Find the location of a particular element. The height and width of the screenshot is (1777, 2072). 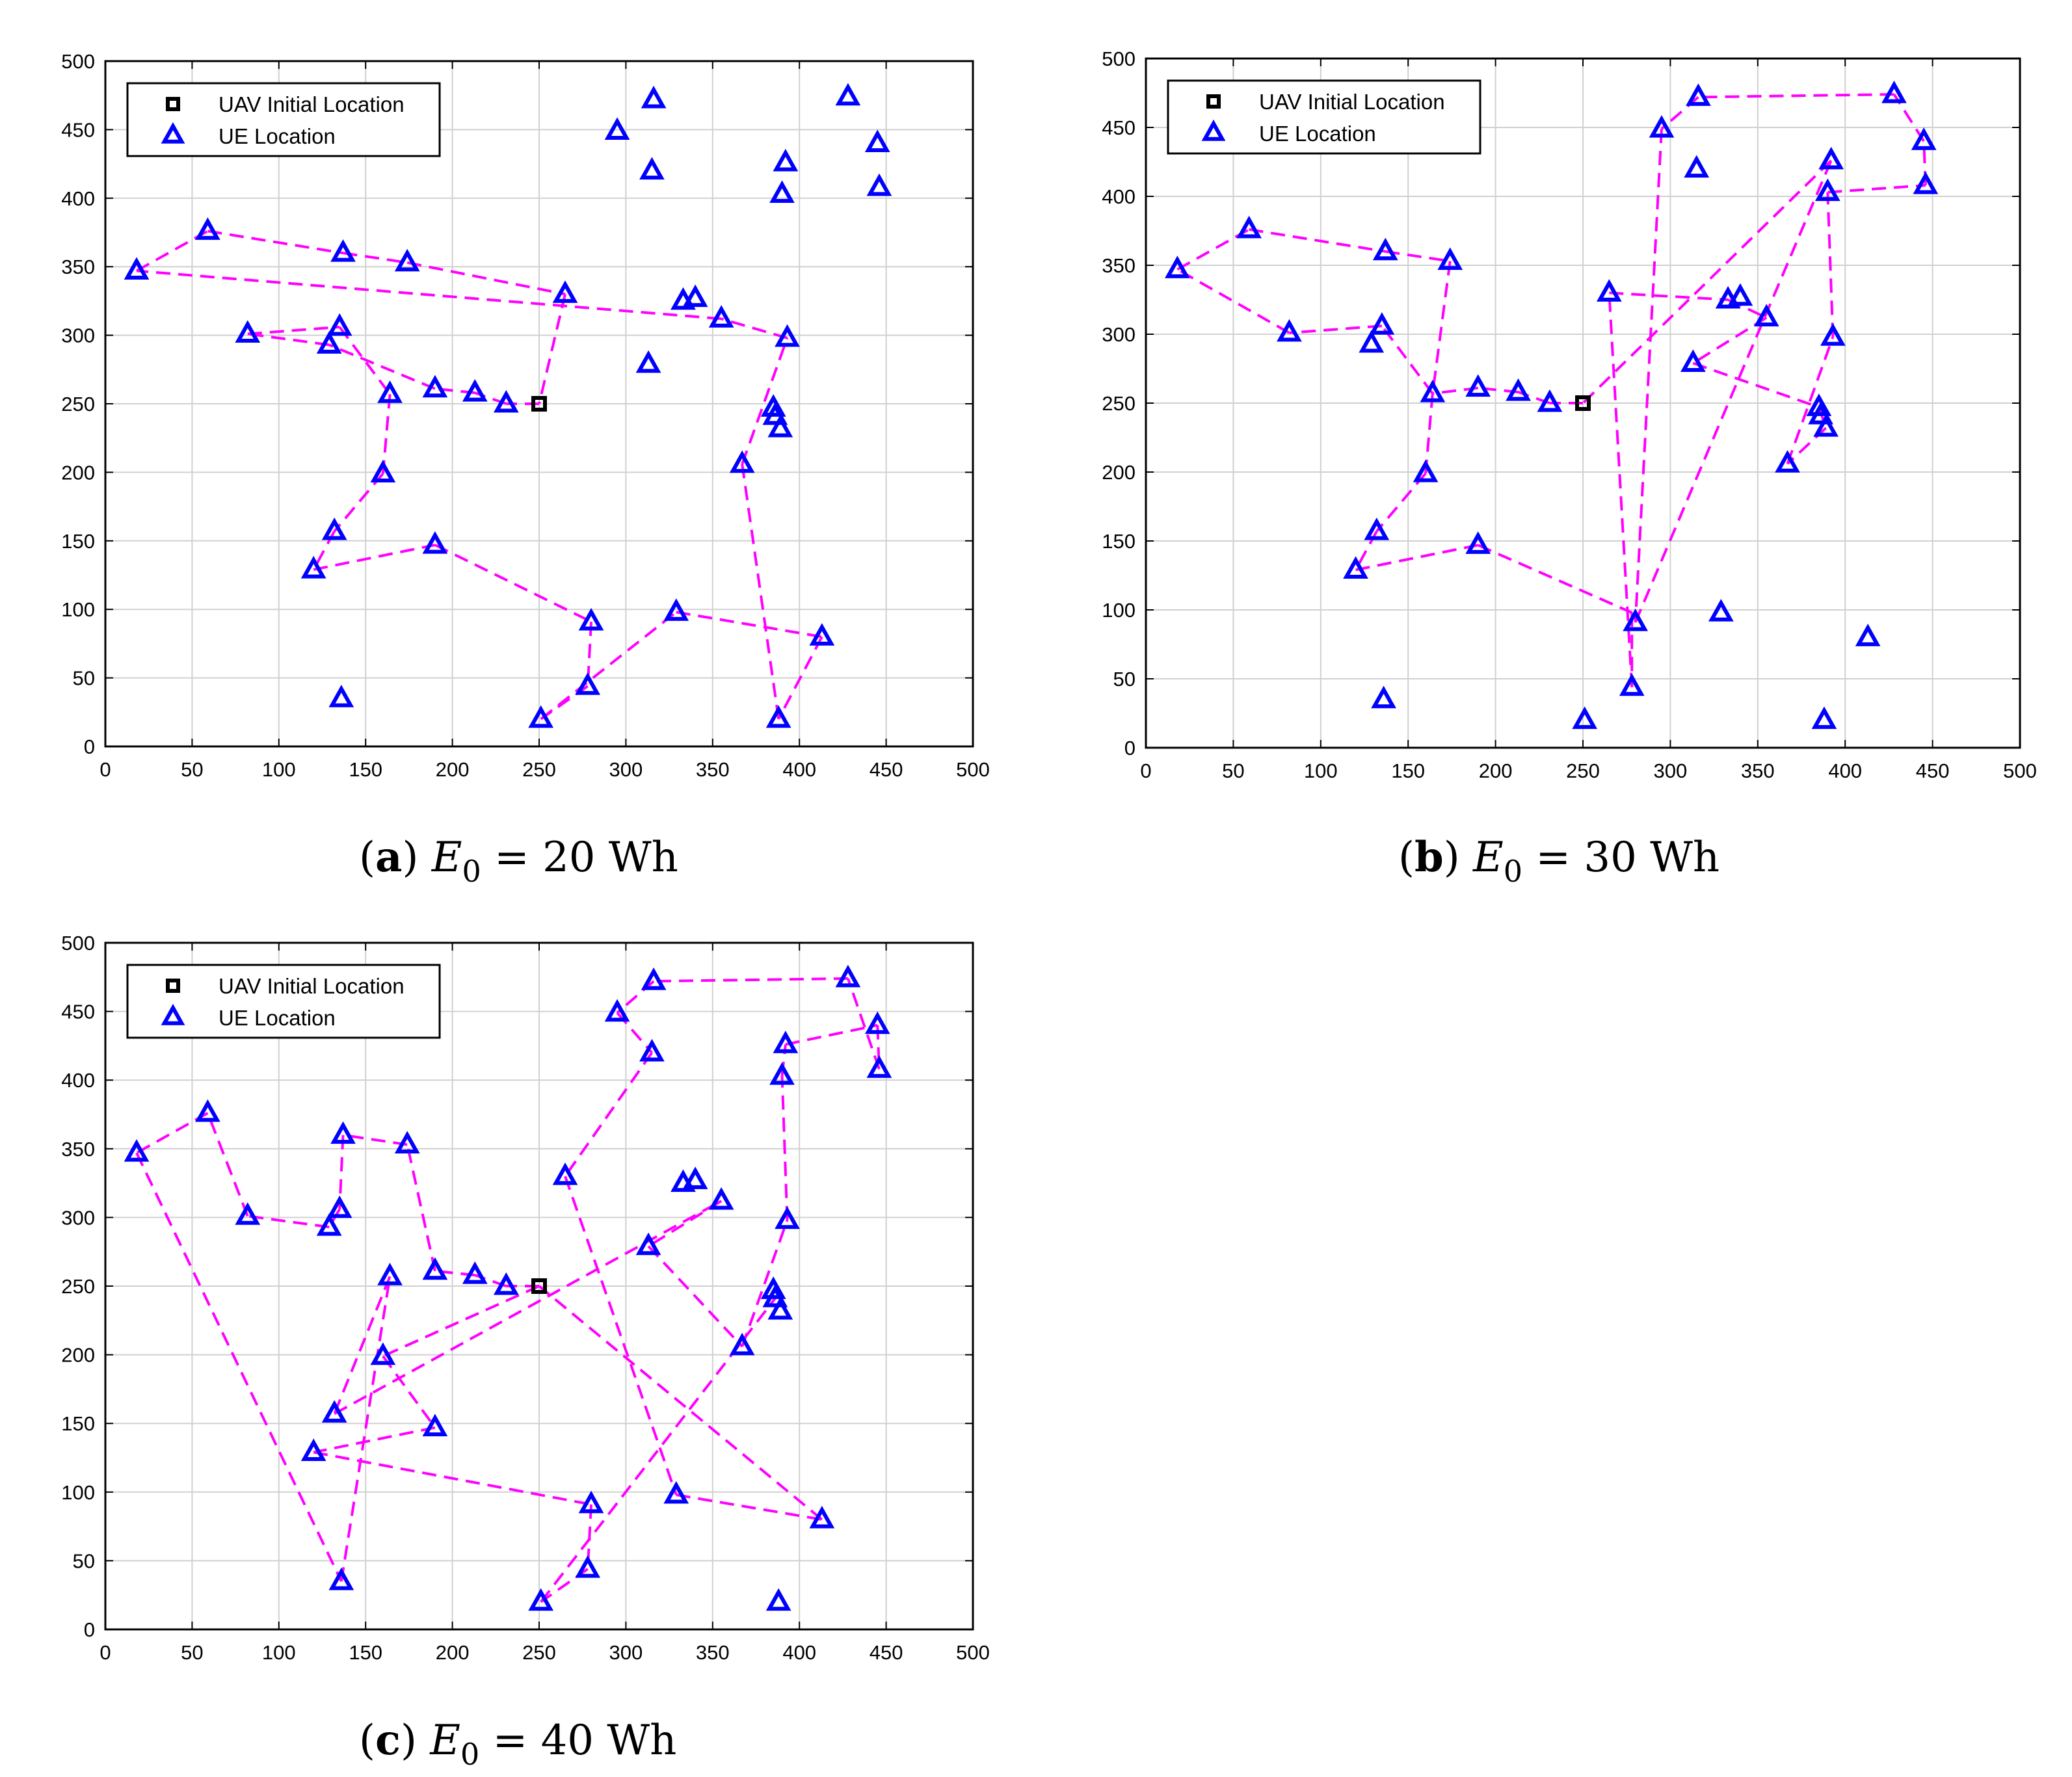

y-tick-label: 300 is located at coordinates (78, 335).